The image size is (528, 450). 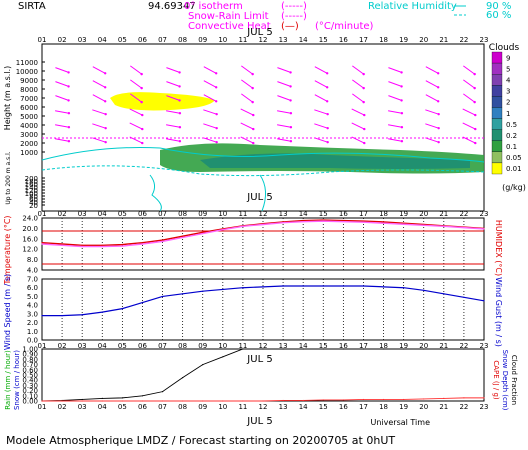 What do you see at coordinates (505, 380) in the screenshot?
I see `snowdepth-ylabel: Snow Depth (cm)` at bounding box center [505, 380].